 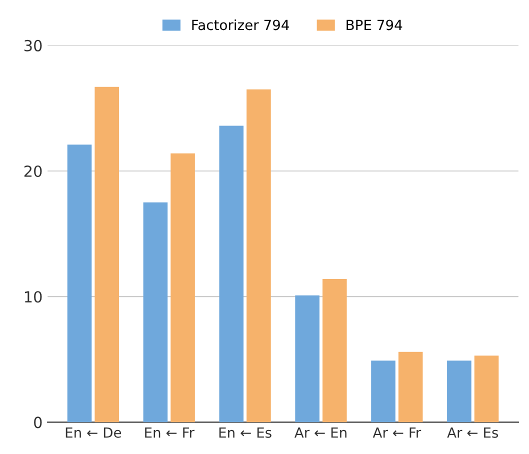 I want to click on x-tick-label: En ← Es, so click(x=245, y=433).